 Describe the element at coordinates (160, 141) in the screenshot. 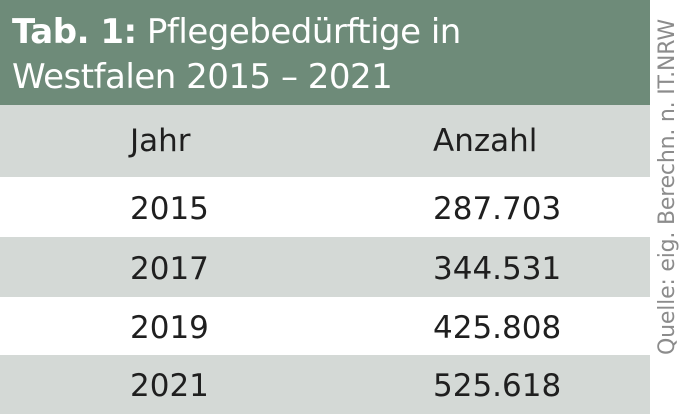

I see `column-header-year: Jahr` at that location.